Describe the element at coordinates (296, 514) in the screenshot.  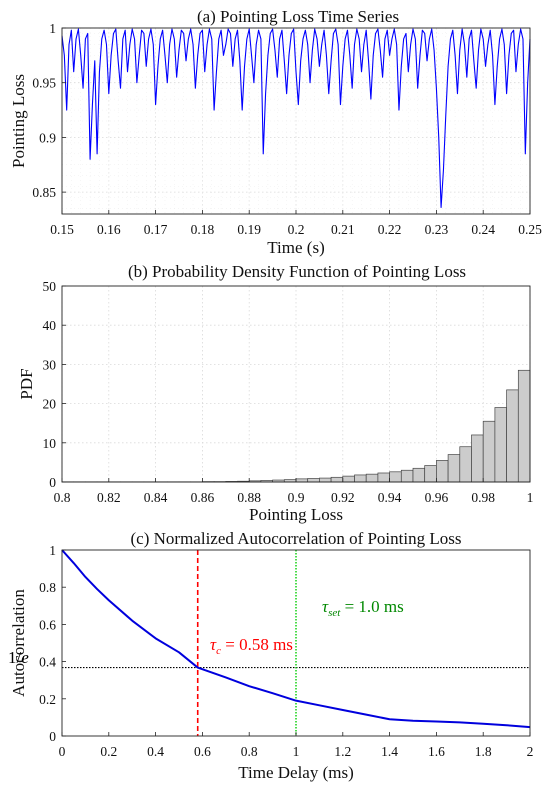
I see `panel-b-xlabel: Pointing Loss` at that location.